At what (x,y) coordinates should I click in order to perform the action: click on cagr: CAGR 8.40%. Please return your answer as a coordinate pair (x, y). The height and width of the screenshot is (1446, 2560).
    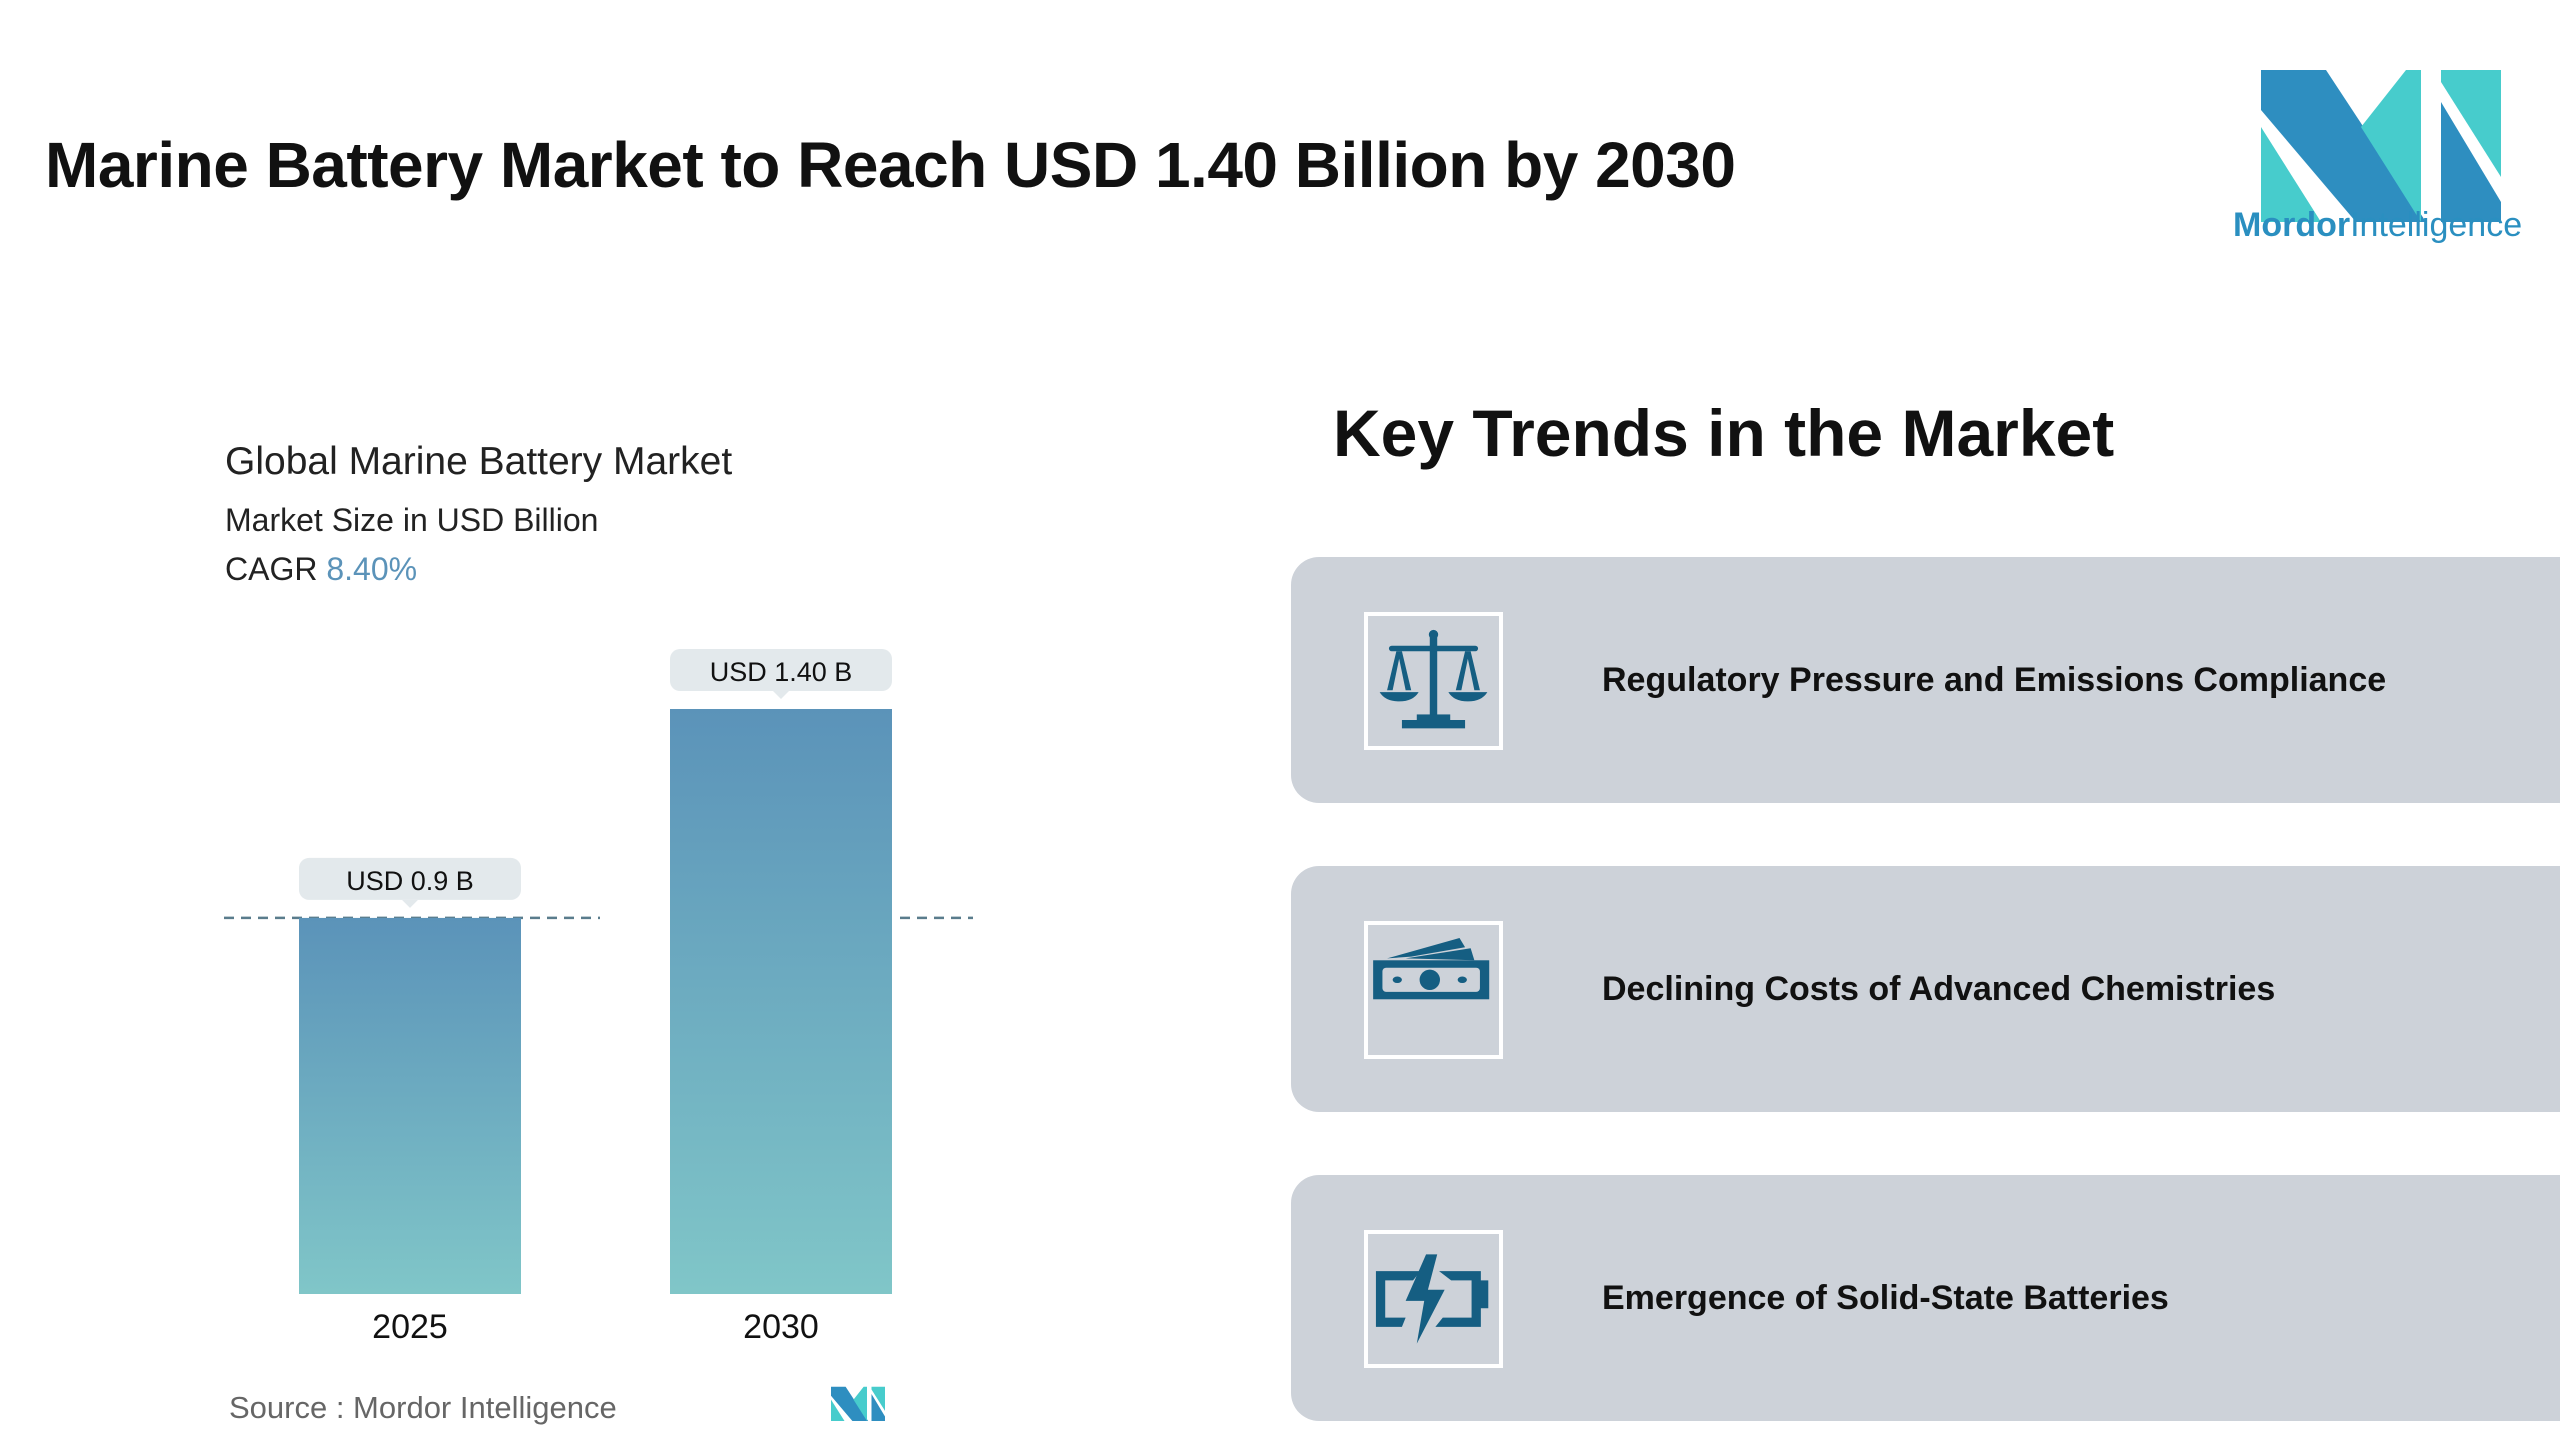
    Looking at the image, I should click on (321, 569).